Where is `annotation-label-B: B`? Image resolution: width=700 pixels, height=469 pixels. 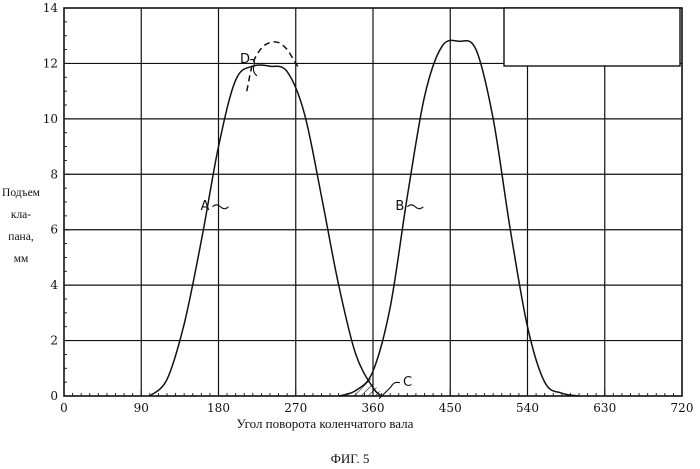
annotation-label-B: B is located at coordinates (399, 206).